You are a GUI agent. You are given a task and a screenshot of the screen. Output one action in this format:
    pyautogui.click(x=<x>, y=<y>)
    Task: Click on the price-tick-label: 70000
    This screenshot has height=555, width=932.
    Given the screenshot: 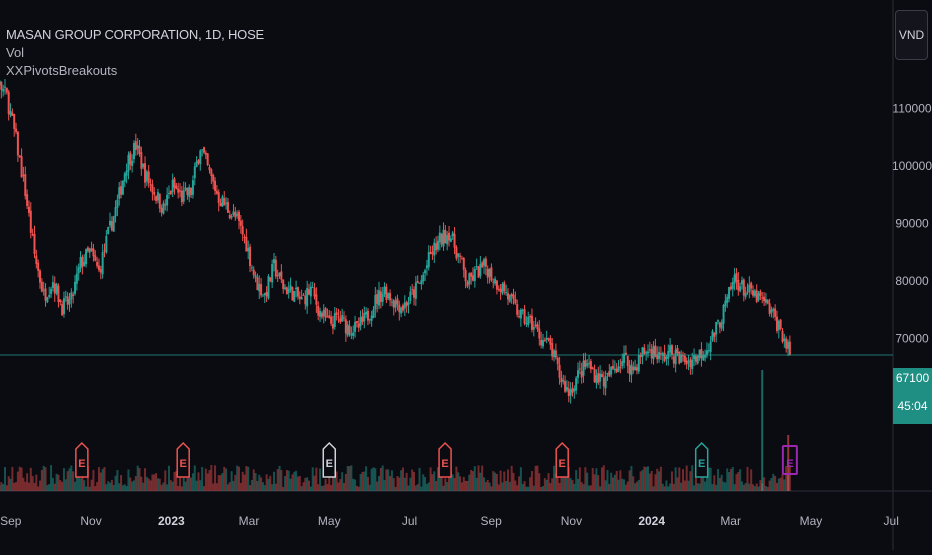 What is the action you would take?
    pyautogui.click(x=912, y=338)
    